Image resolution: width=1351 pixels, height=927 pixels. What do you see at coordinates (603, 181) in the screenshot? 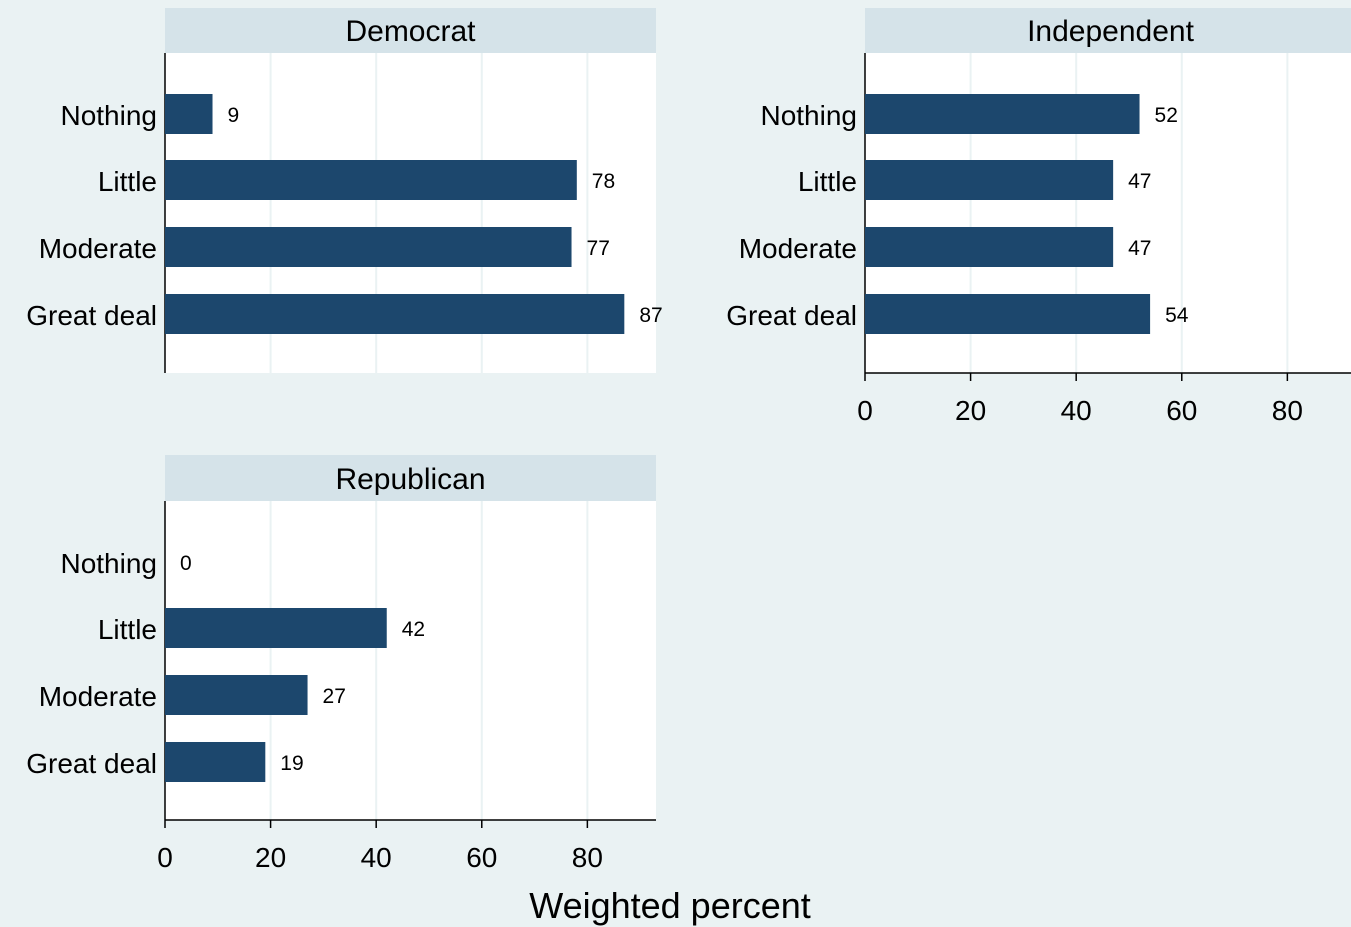
I see `bar-value-label: 78` at bounding box center [603, 181].